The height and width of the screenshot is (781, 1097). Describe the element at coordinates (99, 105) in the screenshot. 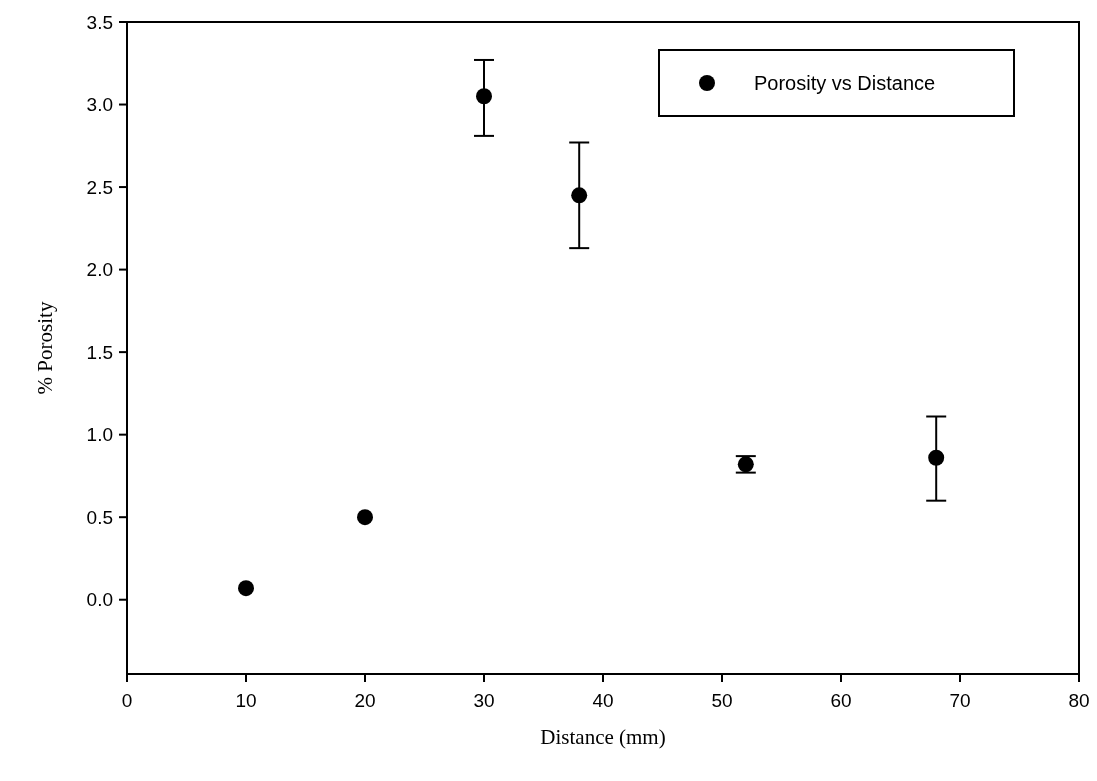

I see `y-tick-label: 3.0` at that location.